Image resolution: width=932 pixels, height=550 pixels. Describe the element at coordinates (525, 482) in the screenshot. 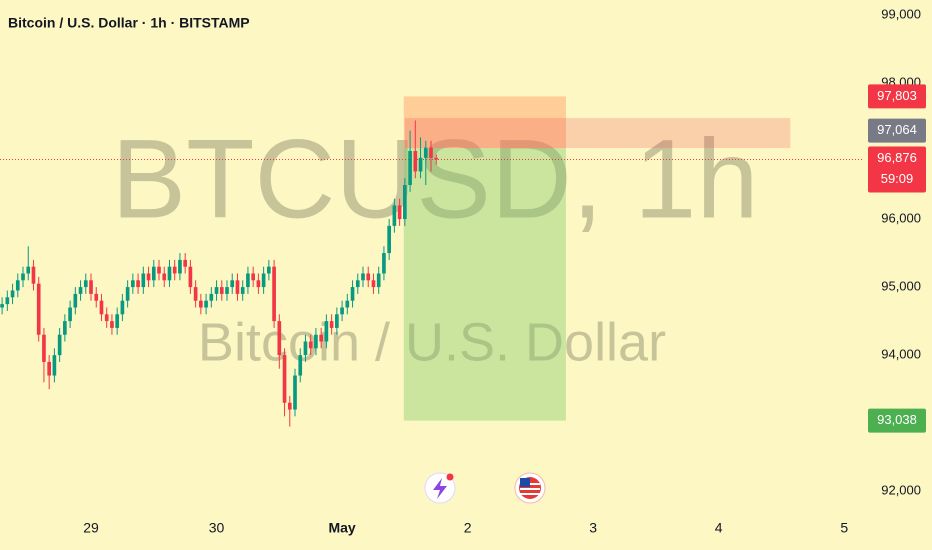

I see `flag-canton` at that location.